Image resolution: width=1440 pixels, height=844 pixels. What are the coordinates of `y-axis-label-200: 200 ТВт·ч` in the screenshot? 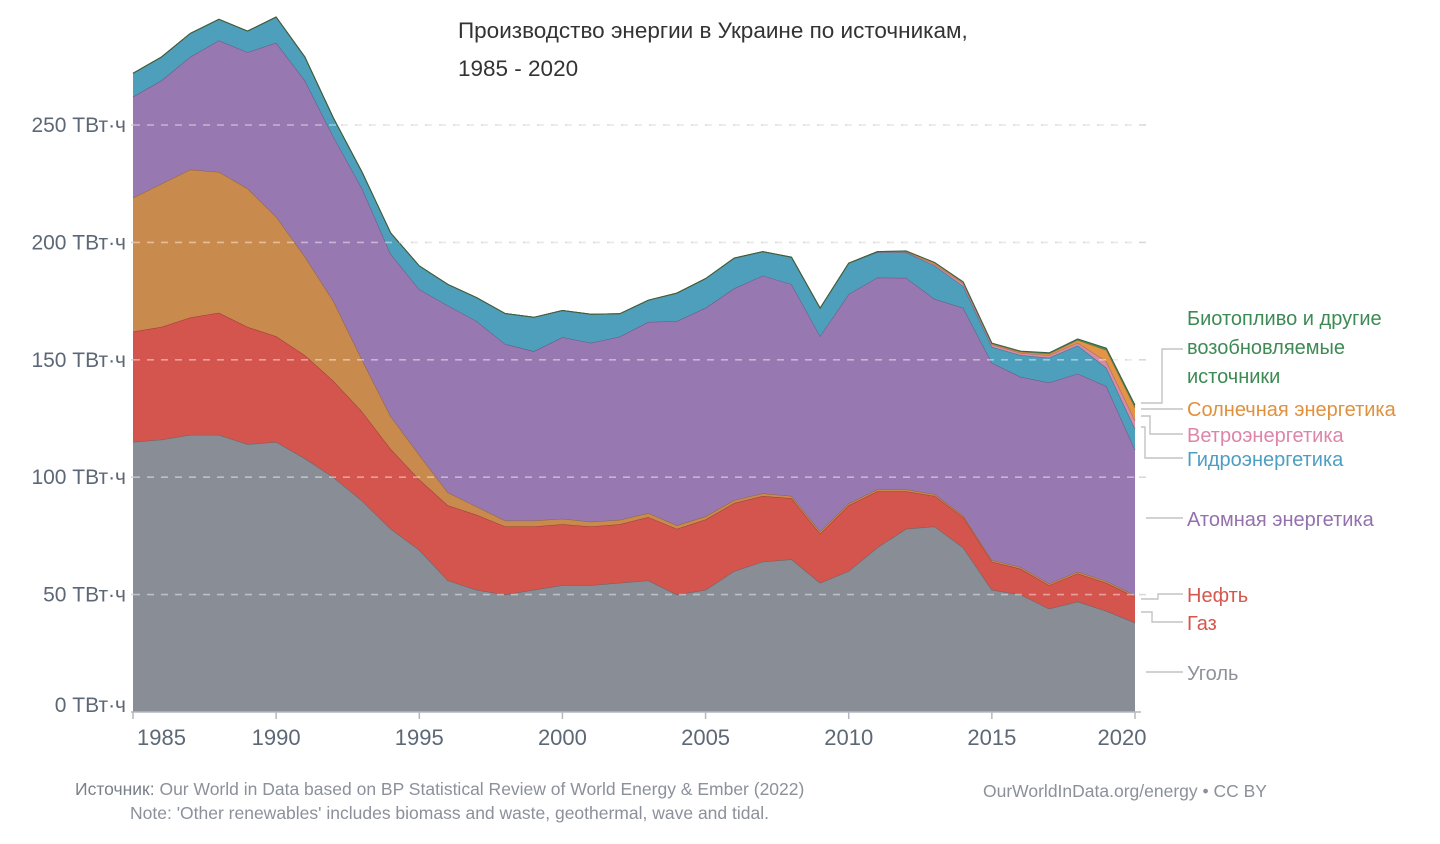 It's located at (78, 242).